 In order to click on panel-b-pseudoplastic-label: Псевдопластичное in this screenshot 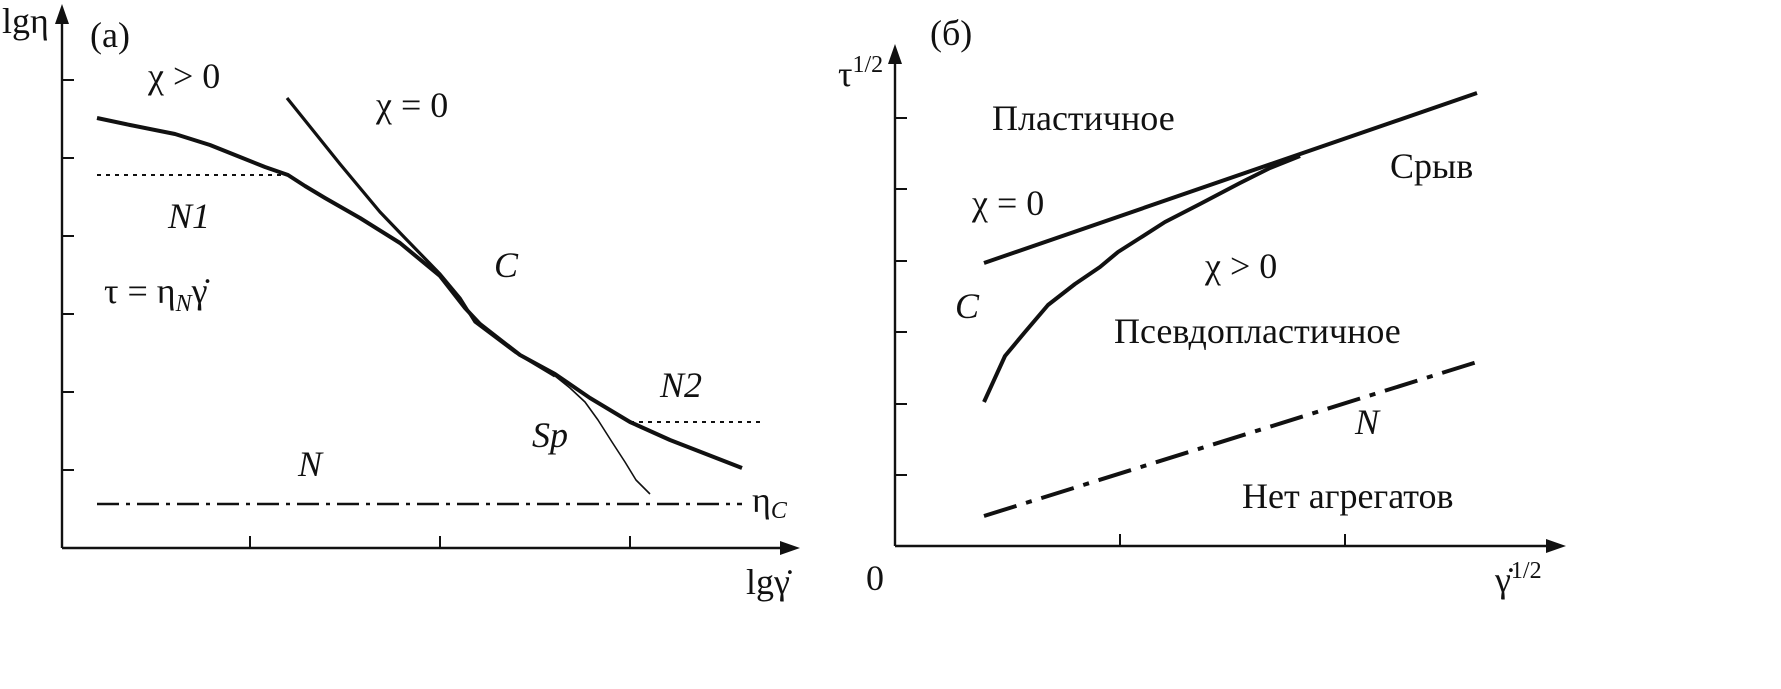, I will do `click(1257, 331)`.